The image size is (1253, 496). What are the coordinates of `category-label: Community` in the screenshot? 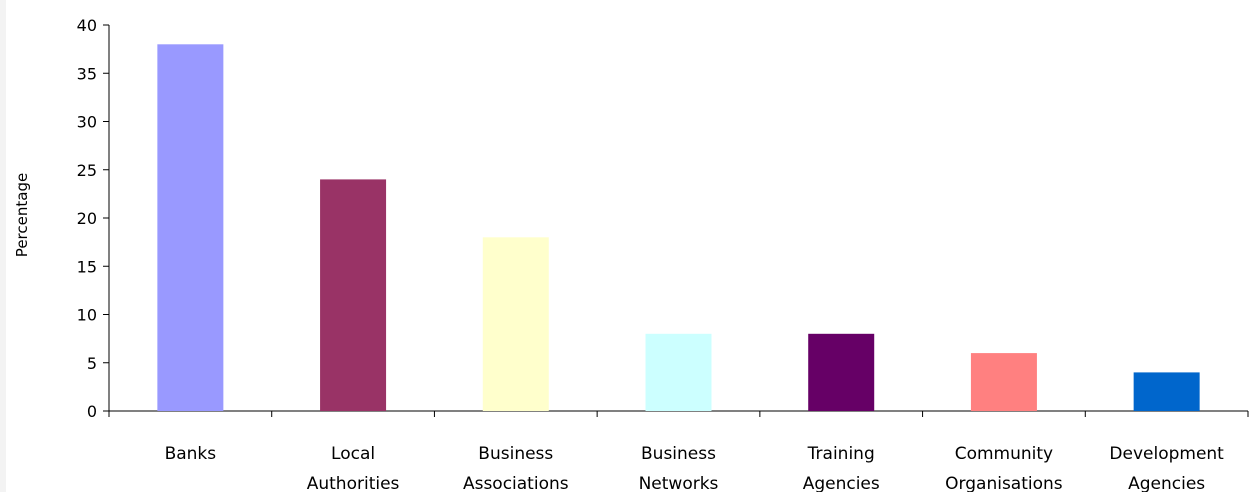 It's located at (1004, 454).